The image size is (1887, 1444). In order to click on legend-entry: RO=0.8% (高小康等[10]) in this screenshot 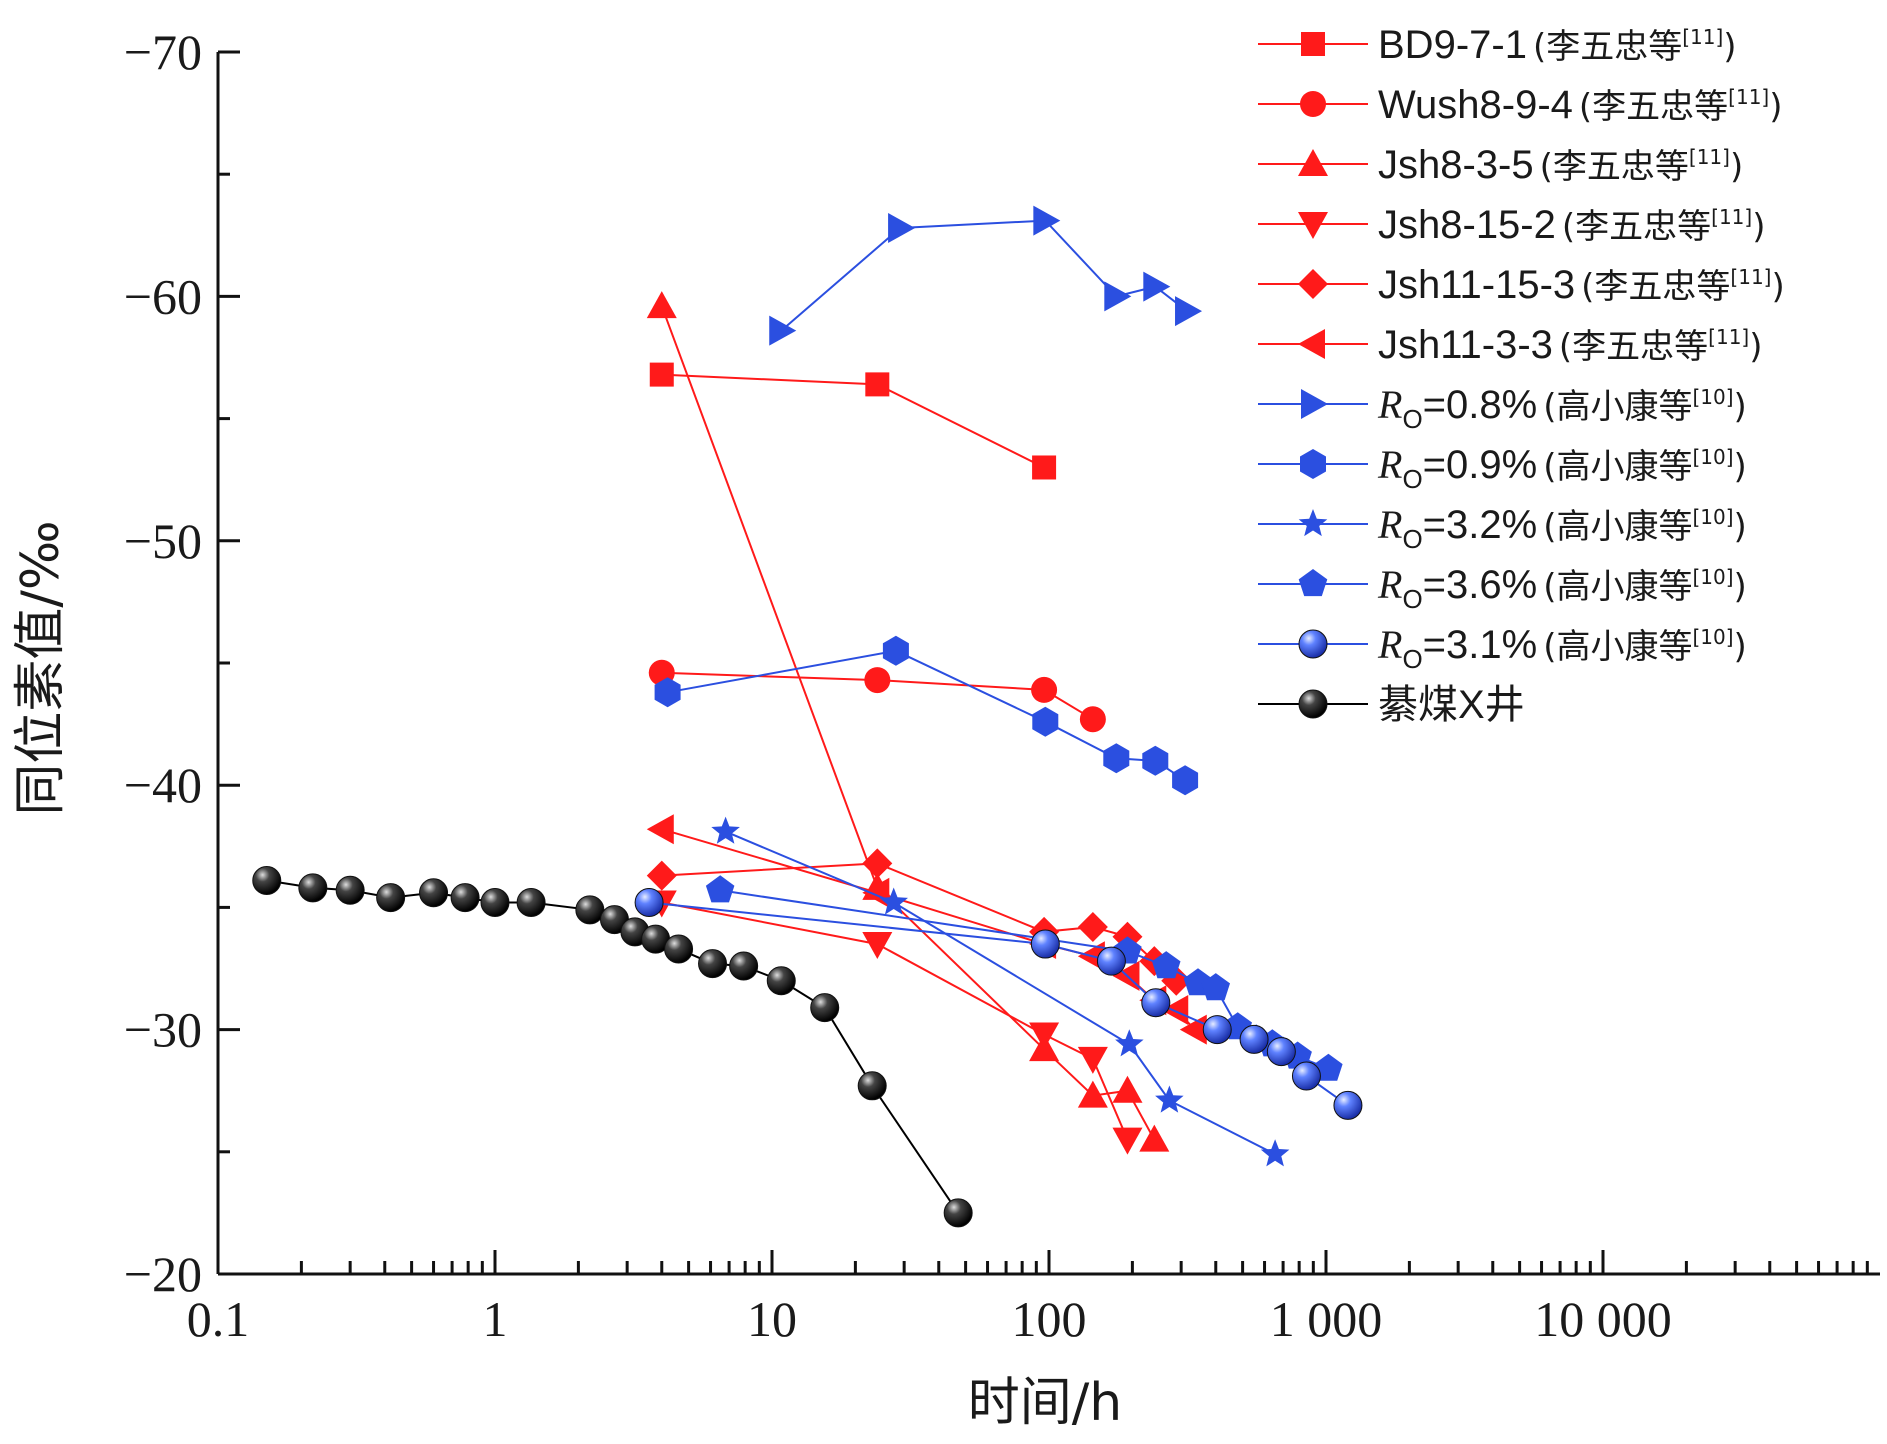, I will do `click(1502, 408)`.